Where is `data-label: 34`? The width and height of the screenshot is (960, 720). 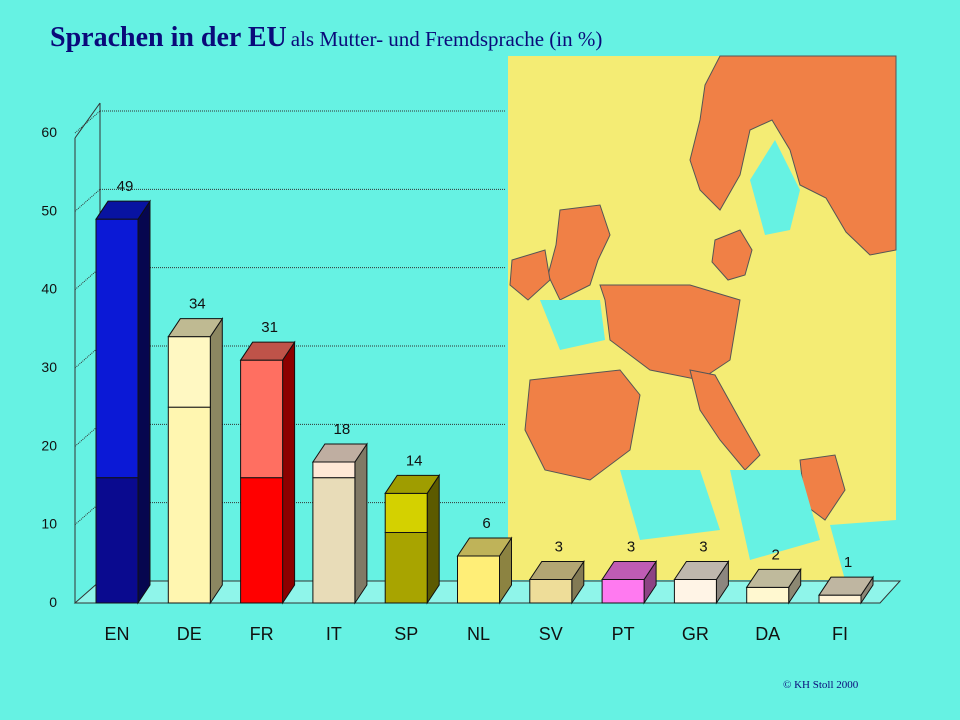 data-label: 34 is located at coordinates (197, 304).